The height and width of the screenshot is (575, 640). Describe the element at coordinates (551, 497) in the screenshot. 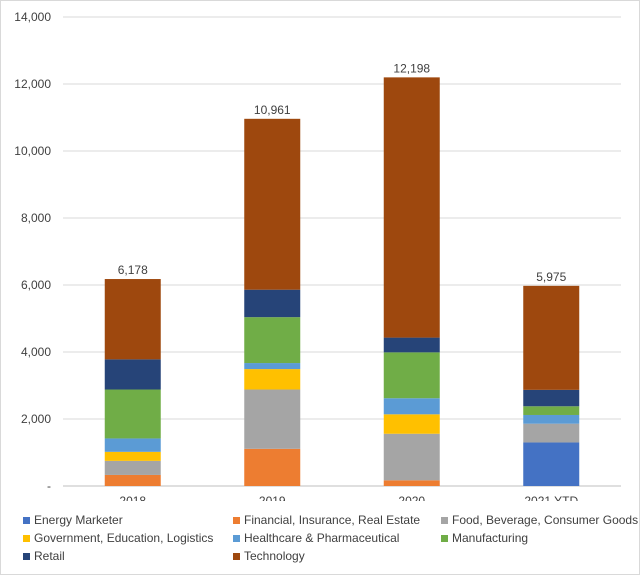

I see `x-tick-label: 2021 YTD` at that location.